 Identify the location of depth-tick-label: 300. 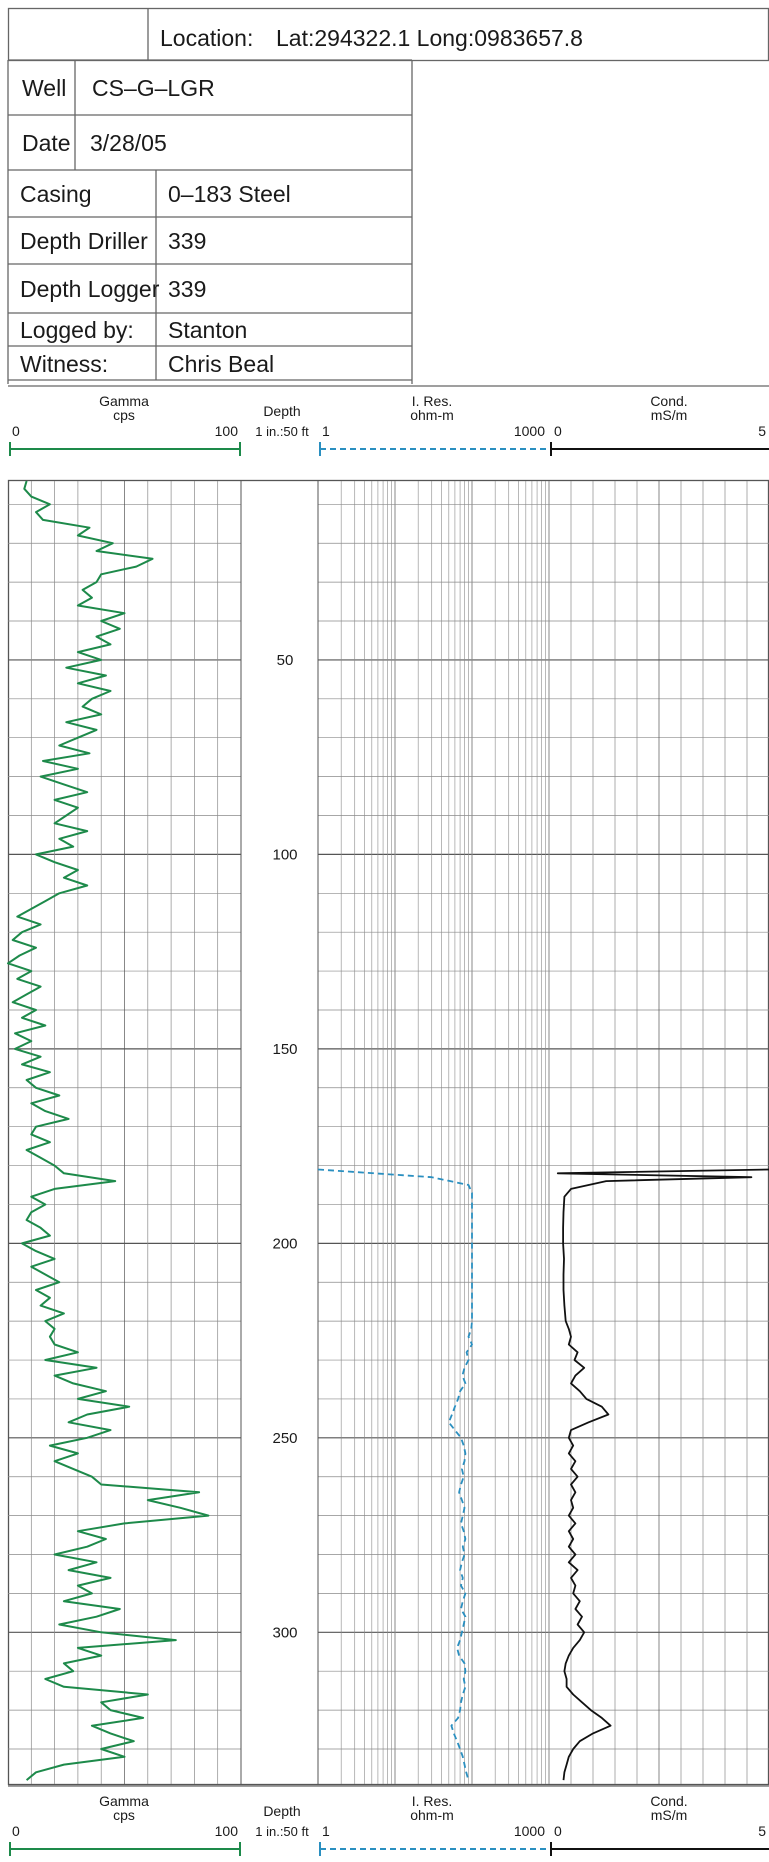
(284, 1632).